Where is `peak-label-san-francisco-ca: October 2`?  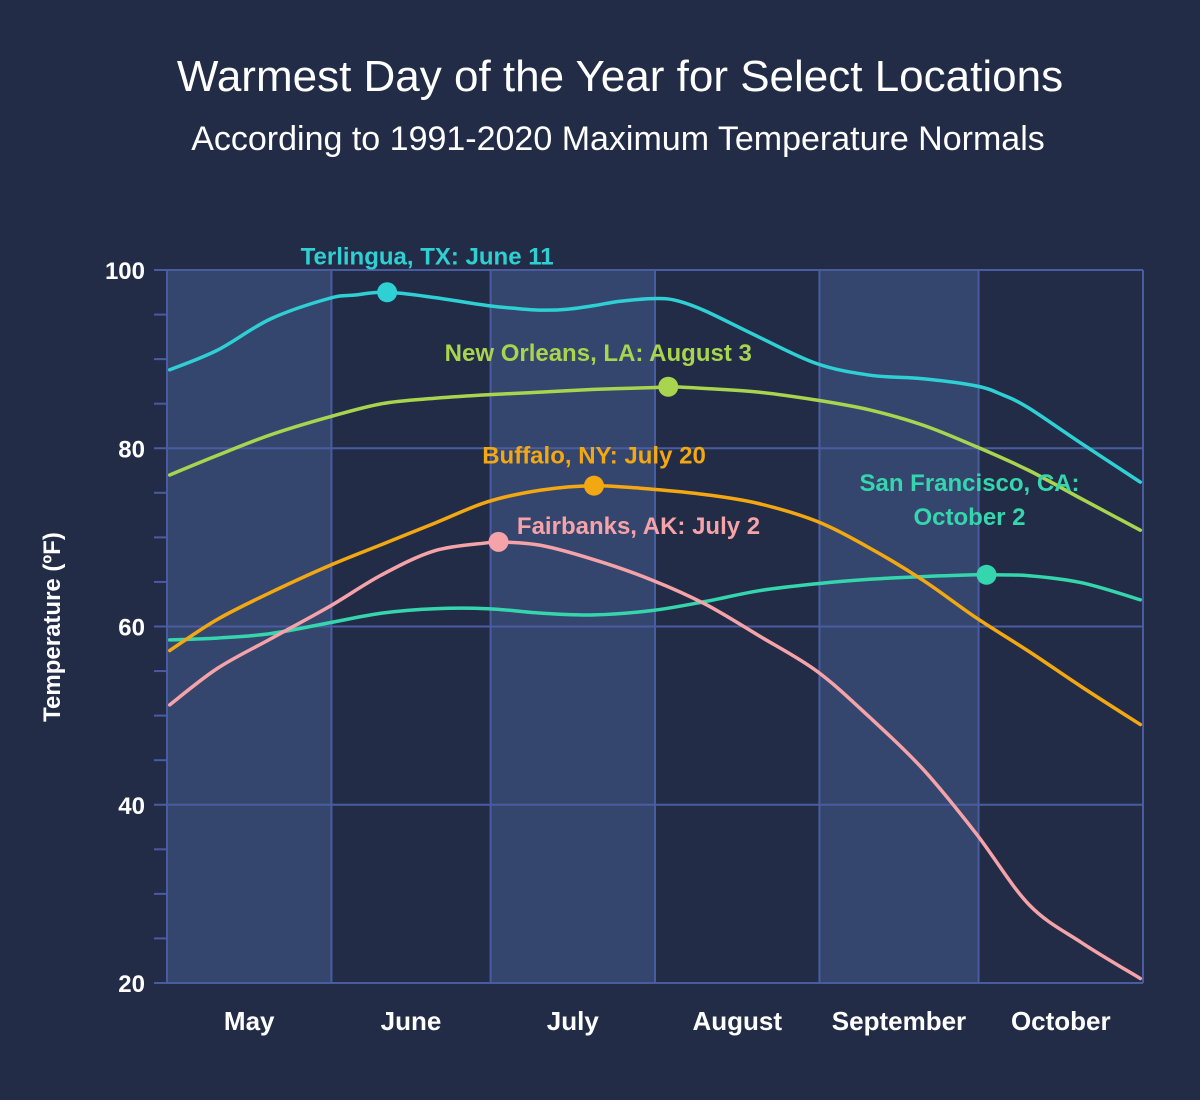 peak-label-san-francisco-ca: October 2 is located at coordinates (970, 517).